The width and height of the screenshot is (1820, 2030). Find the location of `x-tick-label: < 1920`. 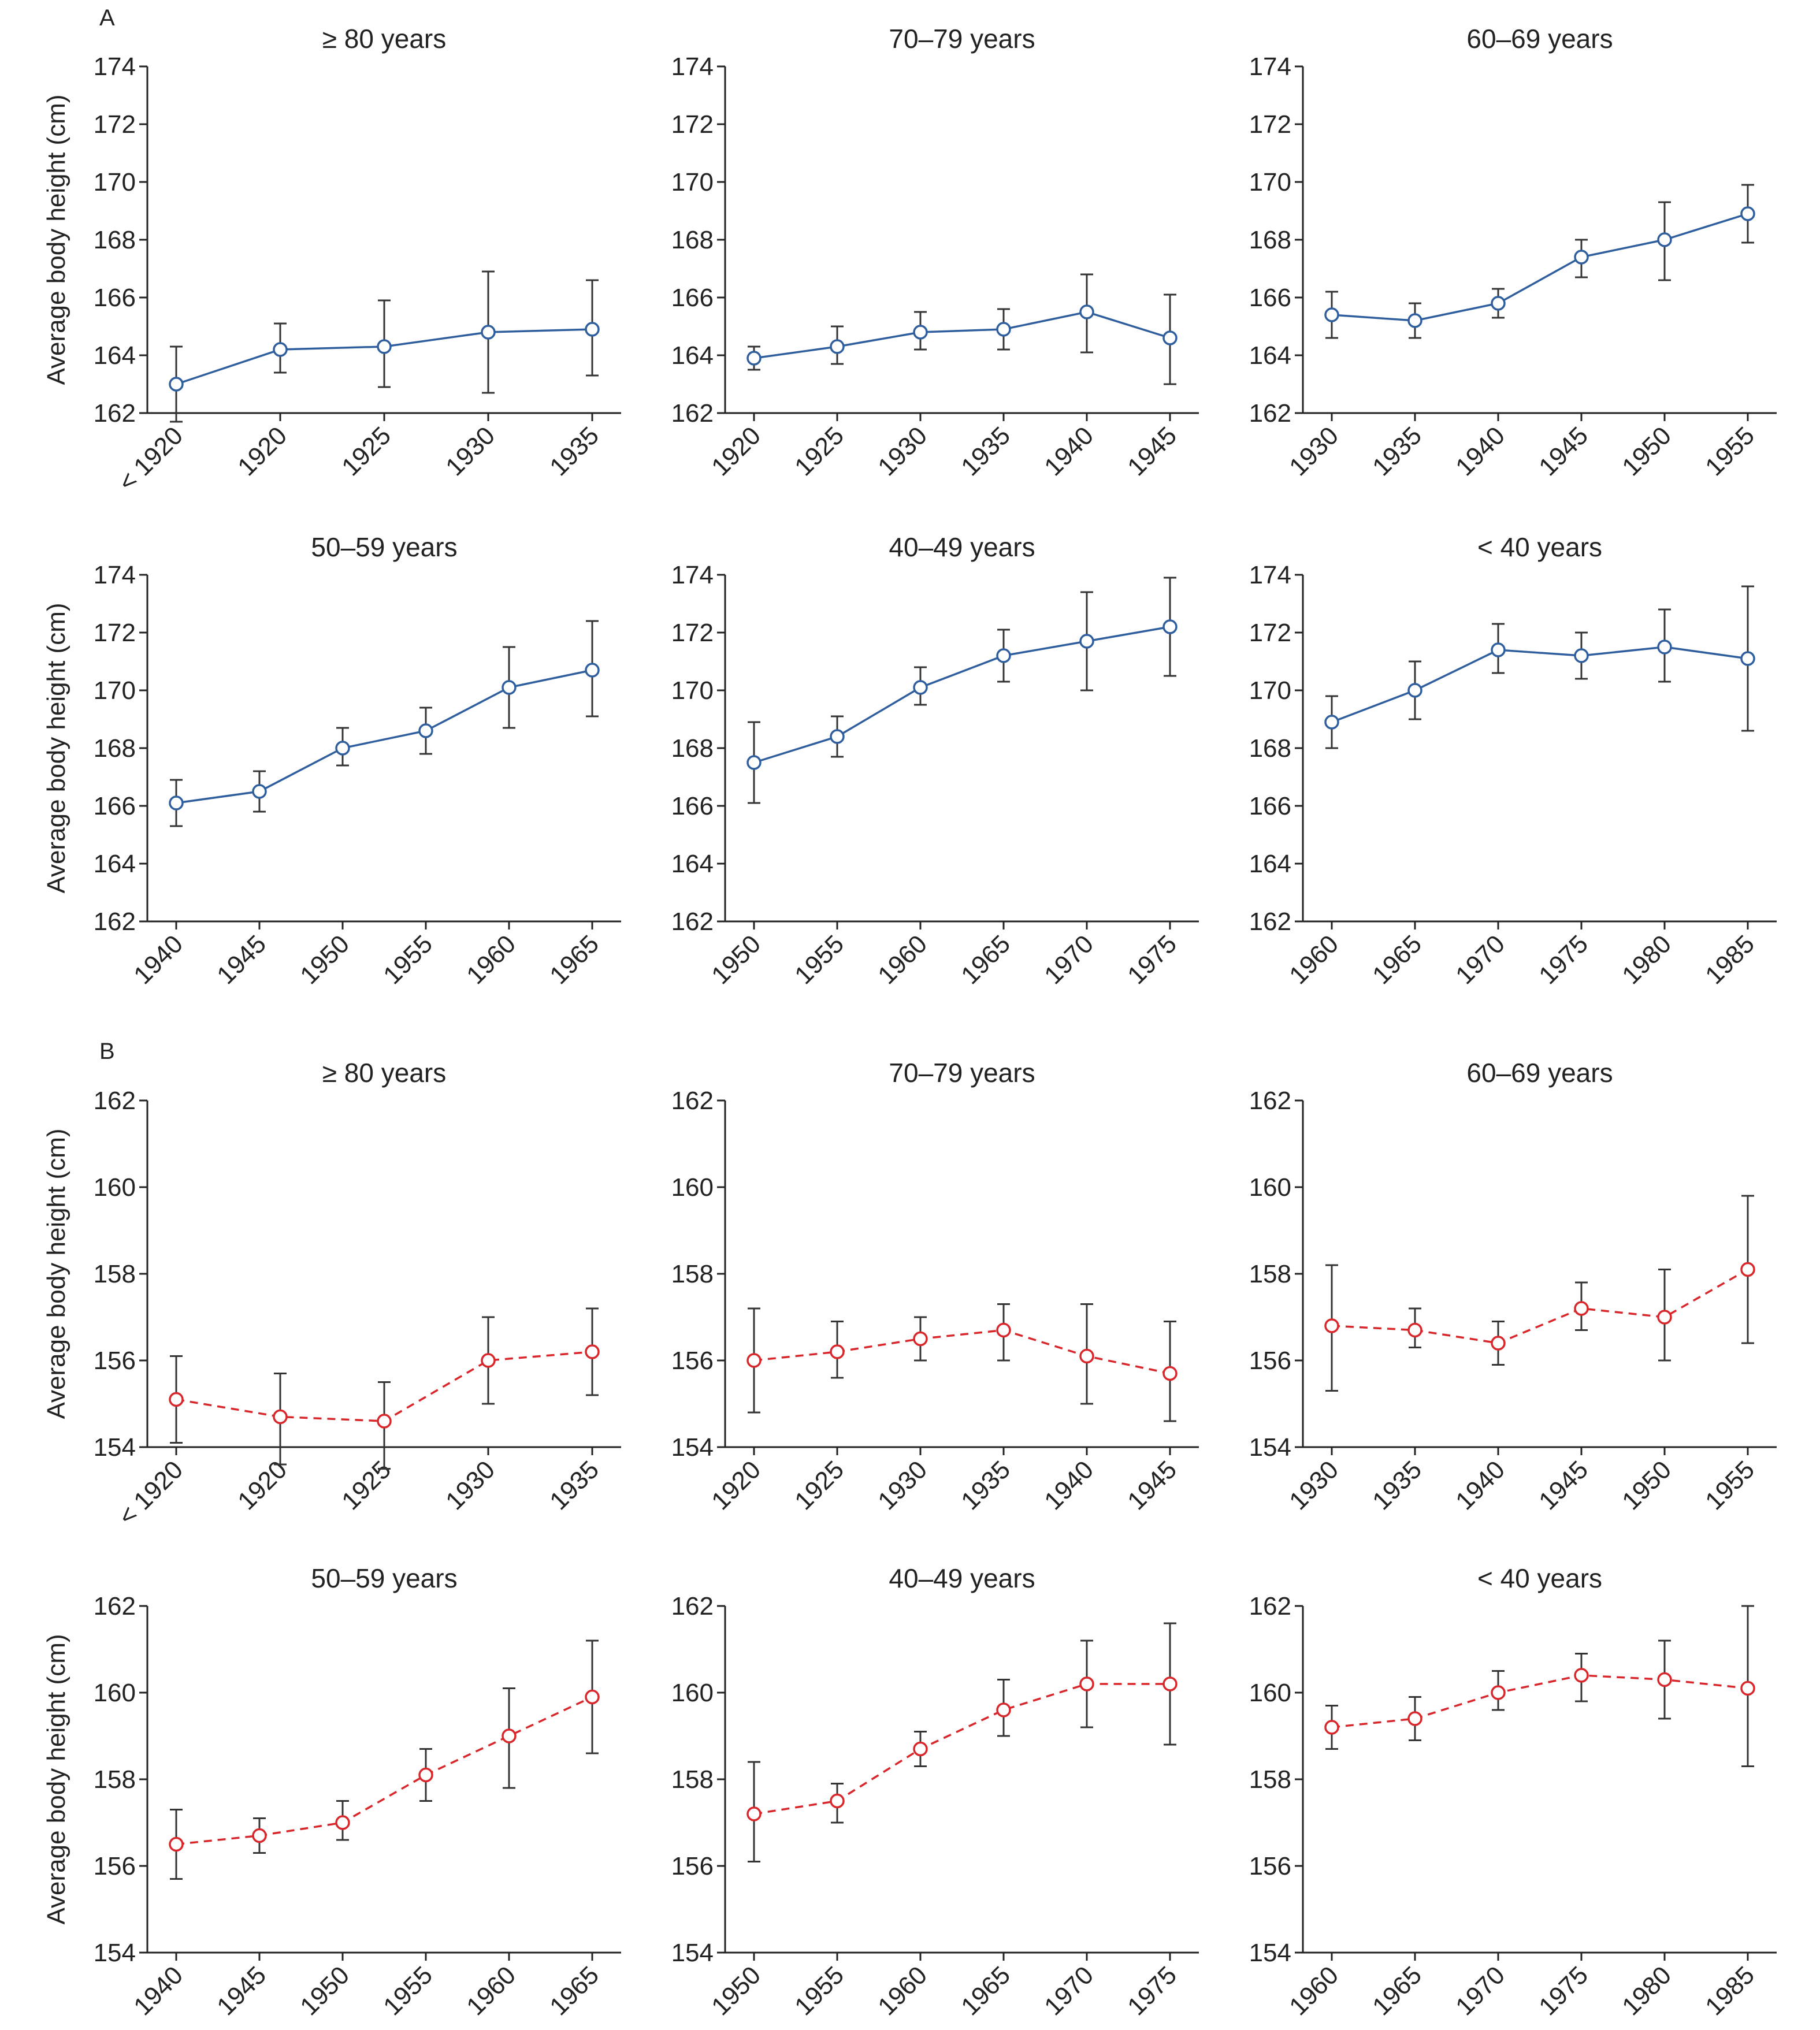

x-tick-label: < 1920 is located at coordinates (150, 459).